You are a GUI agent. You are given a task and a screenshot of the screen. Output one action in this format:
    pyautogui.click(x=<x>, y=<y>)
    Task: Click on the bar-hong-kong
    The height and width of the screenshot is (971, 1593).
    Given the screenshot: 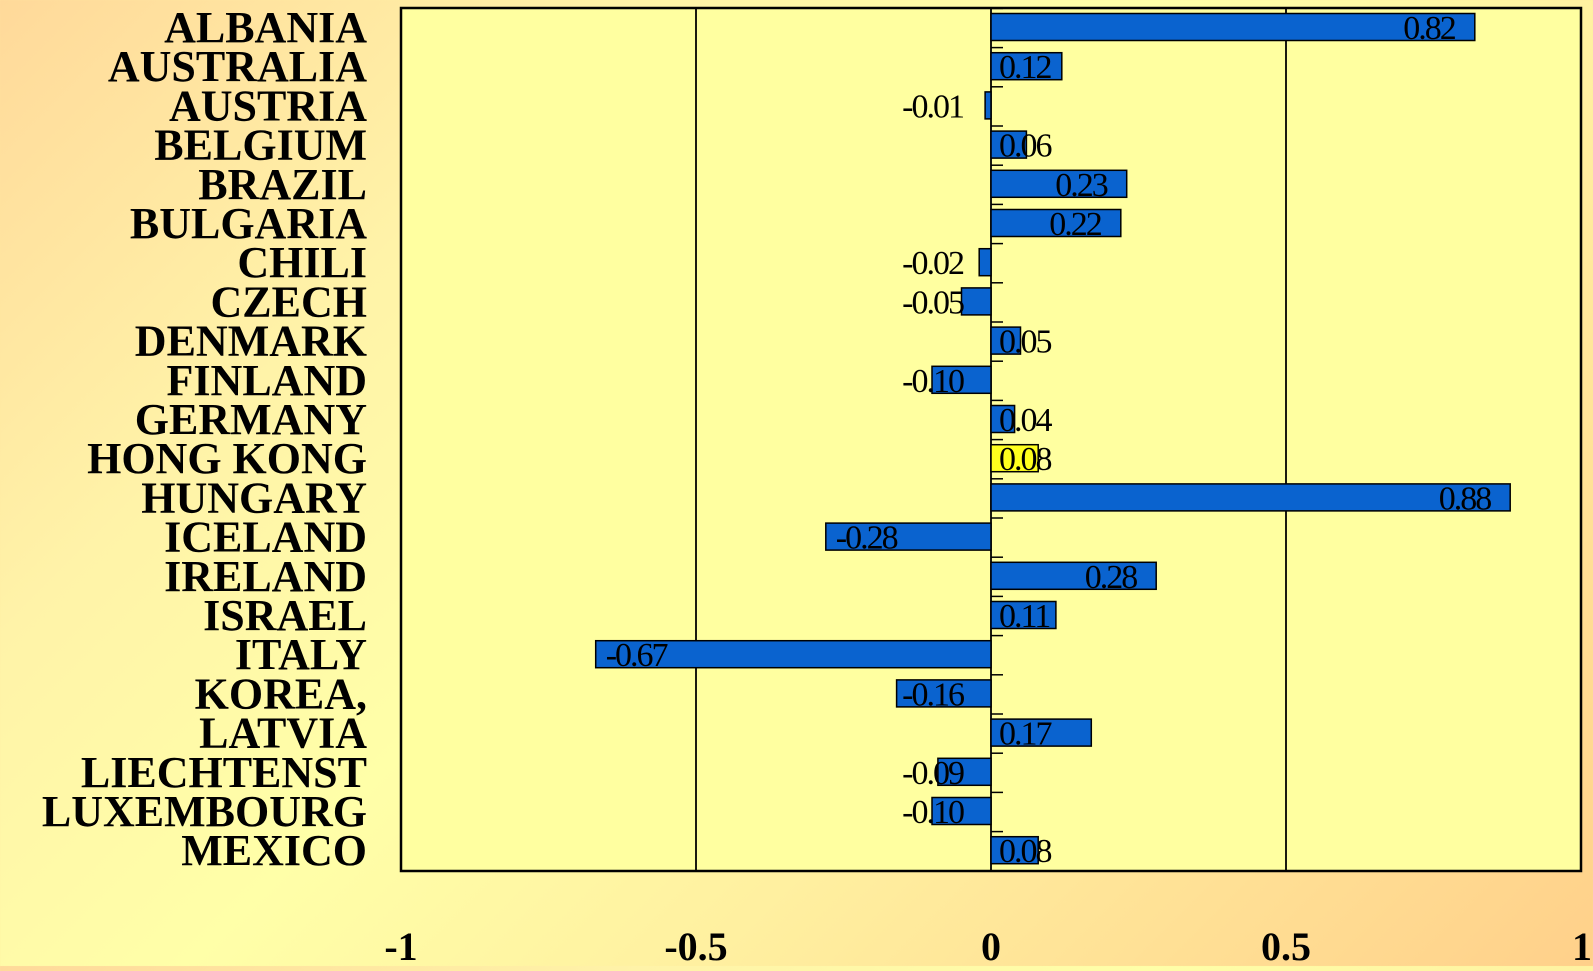 What is the action you would take?
    pyautogui.click(x=1014, y=458)
    